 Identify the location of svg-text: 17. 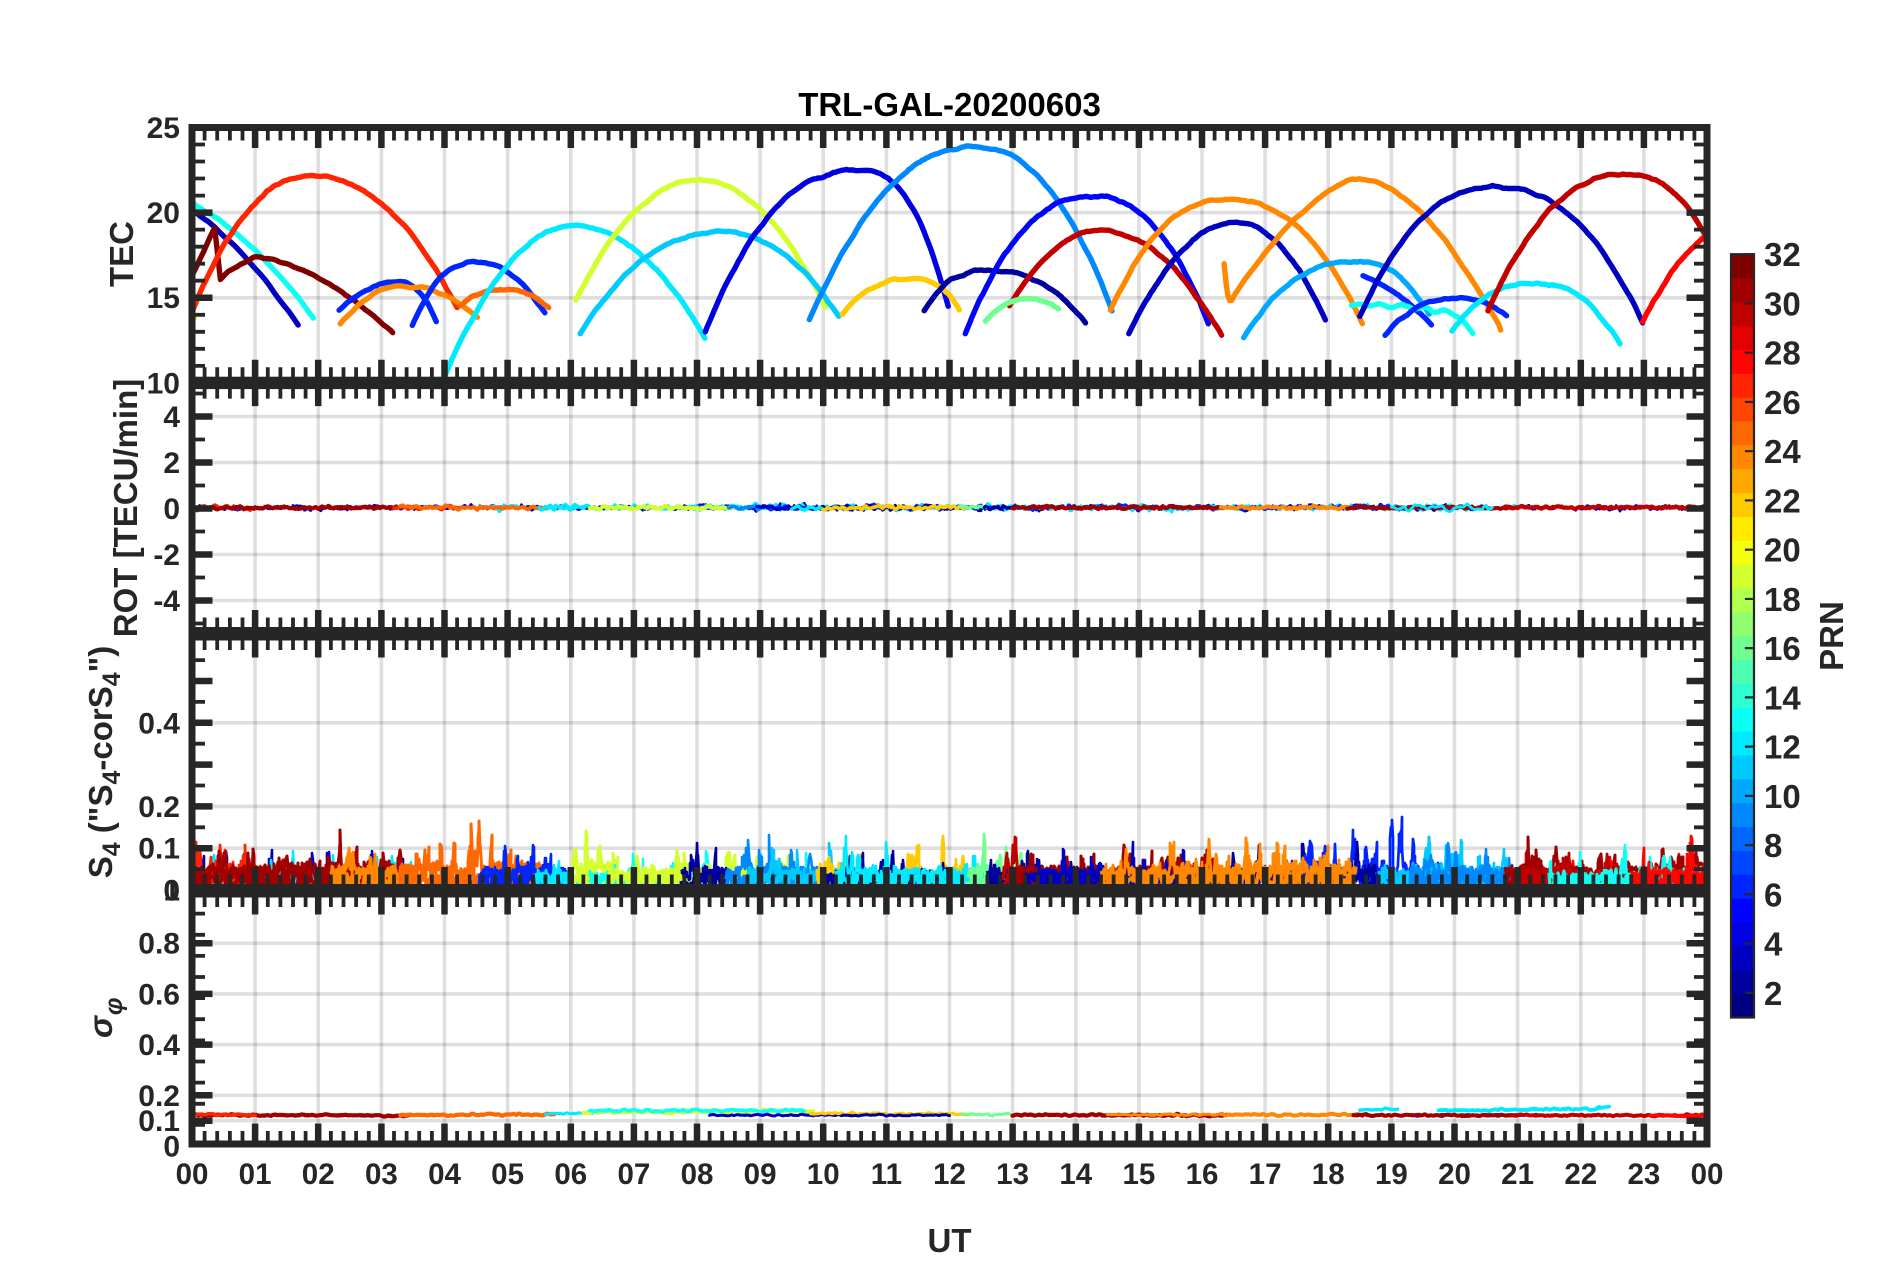
(1265, 1174).